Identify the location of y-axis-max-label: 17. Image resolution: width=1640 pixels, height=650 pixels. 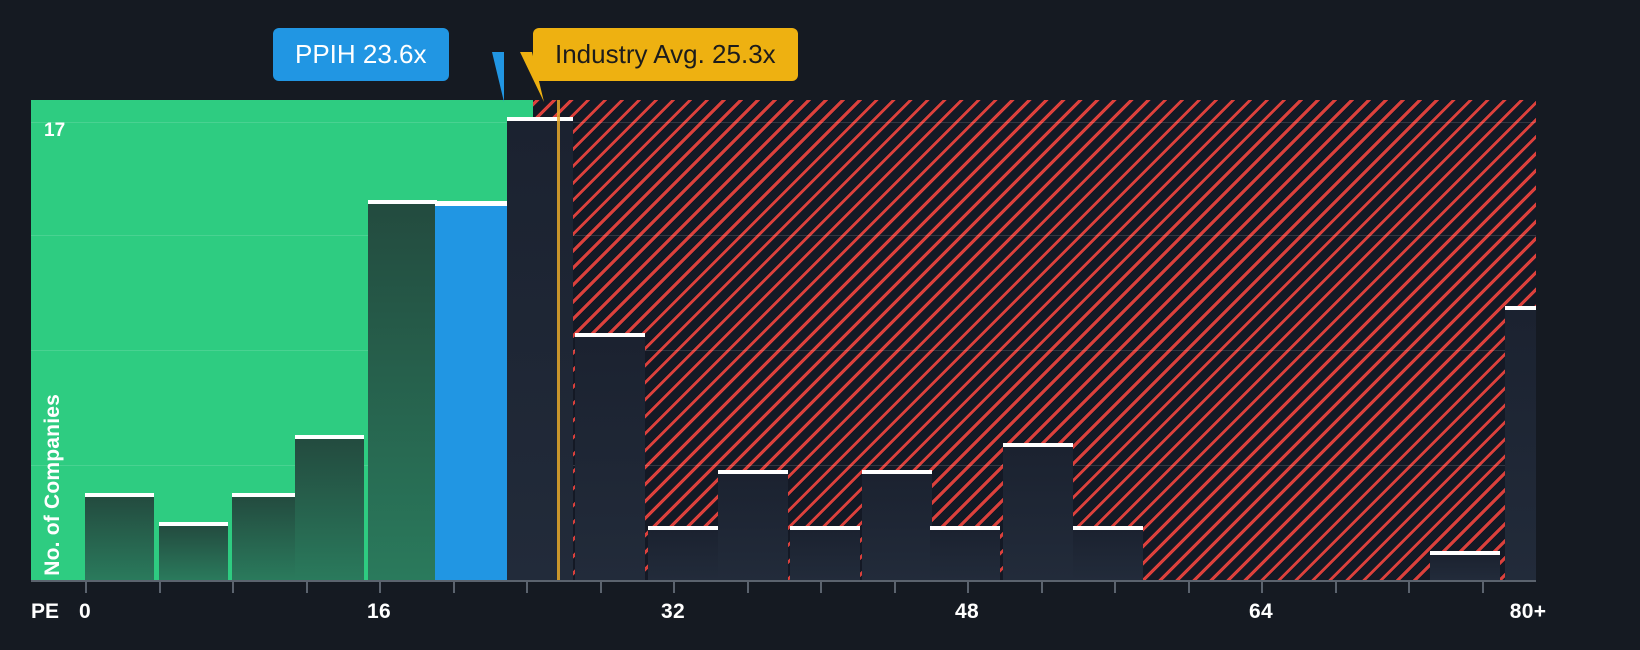
(55, 130).